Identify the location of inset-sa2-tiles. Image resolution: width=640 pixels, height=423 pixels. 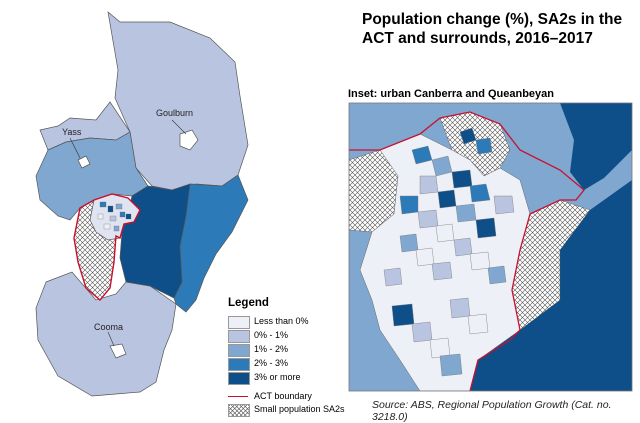
(449, 252).